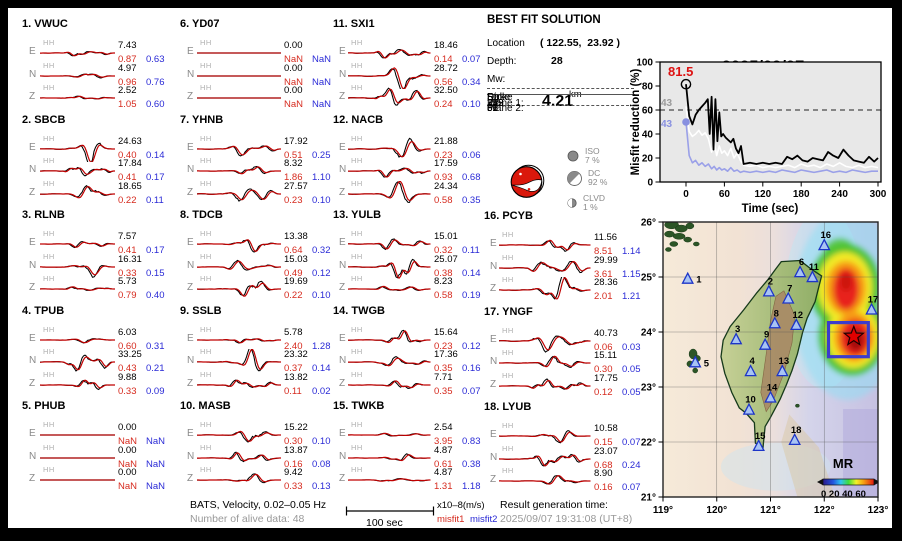 Image resolution: width=902 pixels, height=541 pixels. What do you see at coordinates (878, 194) in the screenshot?
I see `svg-text: 300` at bounding box center [878, 194].